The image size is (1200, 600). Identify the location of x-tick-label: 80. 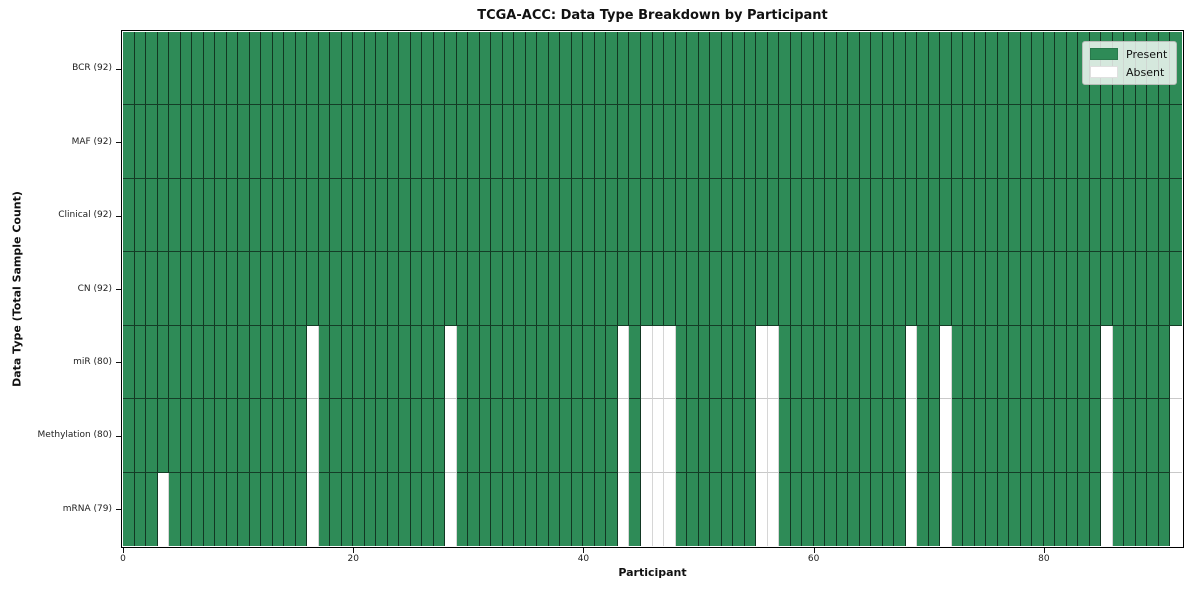
(1044, 559).